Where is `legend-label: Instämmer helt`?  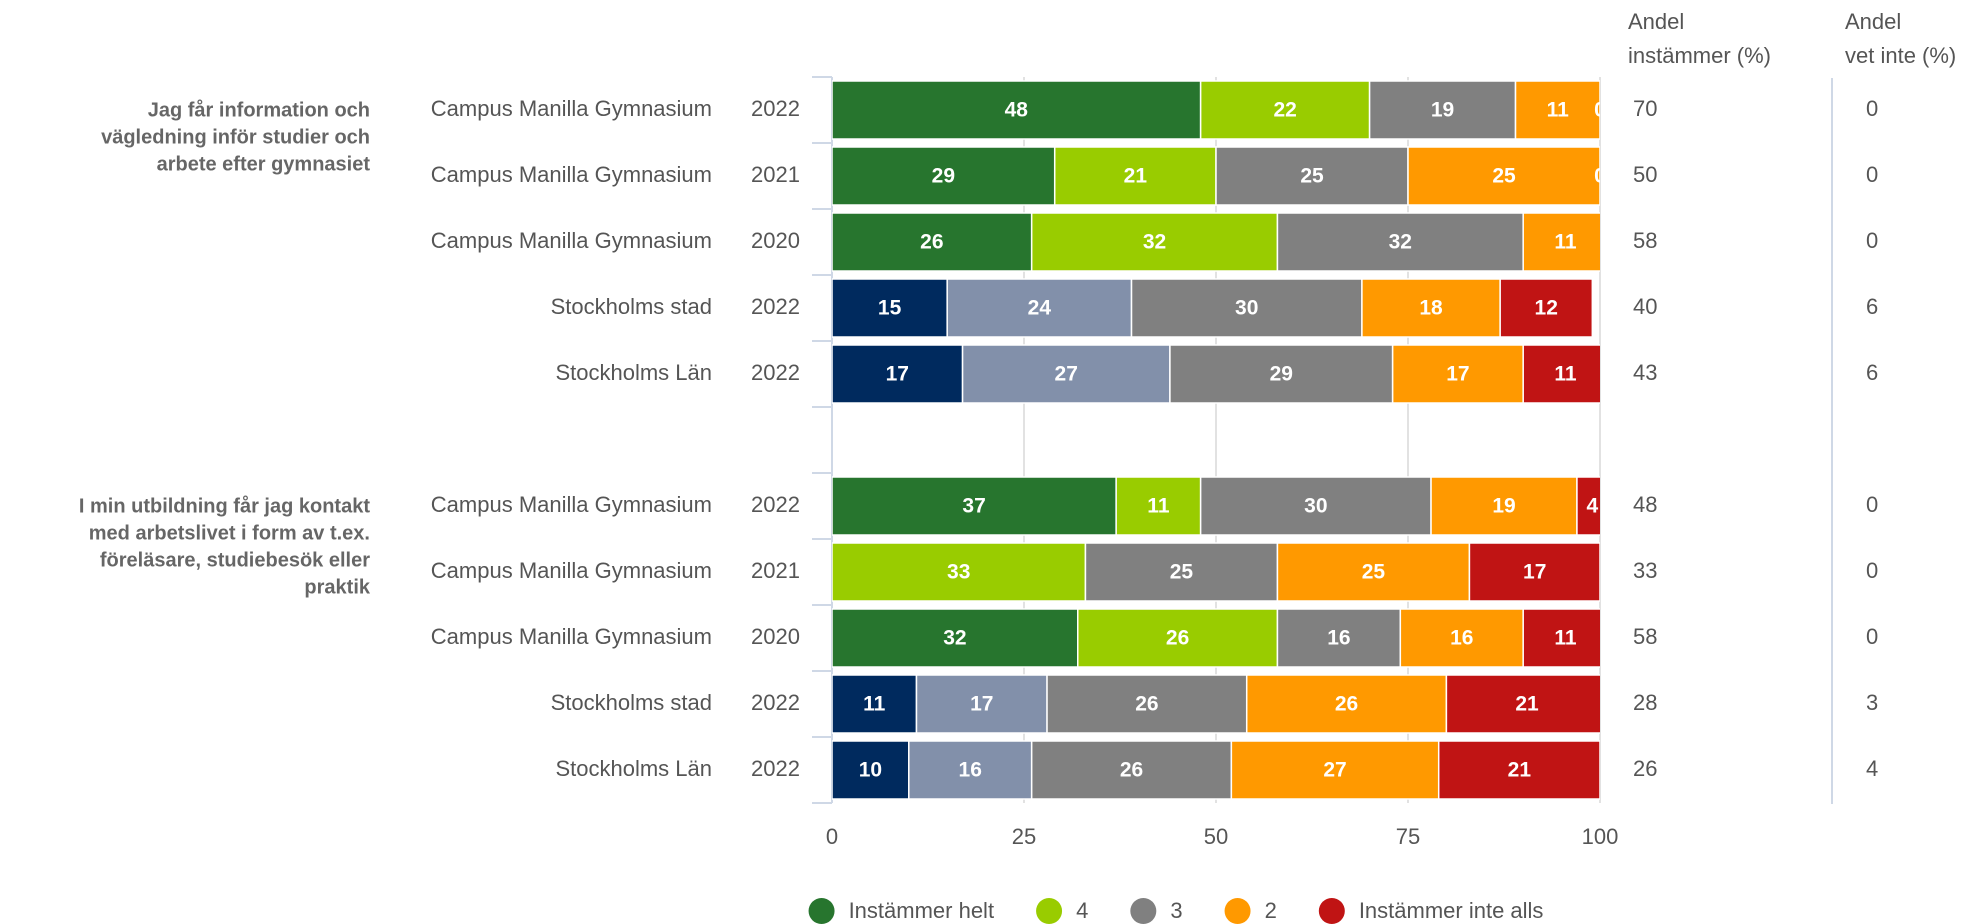
legend-label: Instämmer helt is located at coordinates (922, 910).